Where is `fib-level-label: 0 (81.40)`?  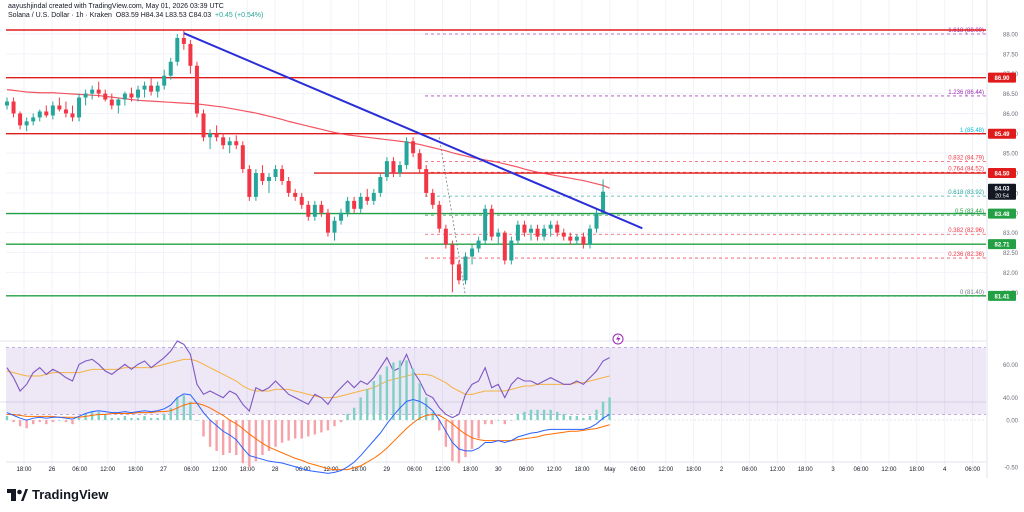 fib-level-label: 0 (81.40) is located at coordinates (972, 293).